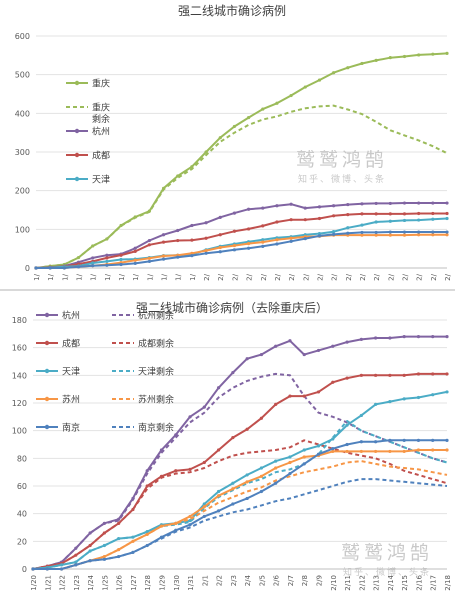  Describe the element at coordinates (22, 541) in the screenshot. I see `y-tick-label: 20` at that location.